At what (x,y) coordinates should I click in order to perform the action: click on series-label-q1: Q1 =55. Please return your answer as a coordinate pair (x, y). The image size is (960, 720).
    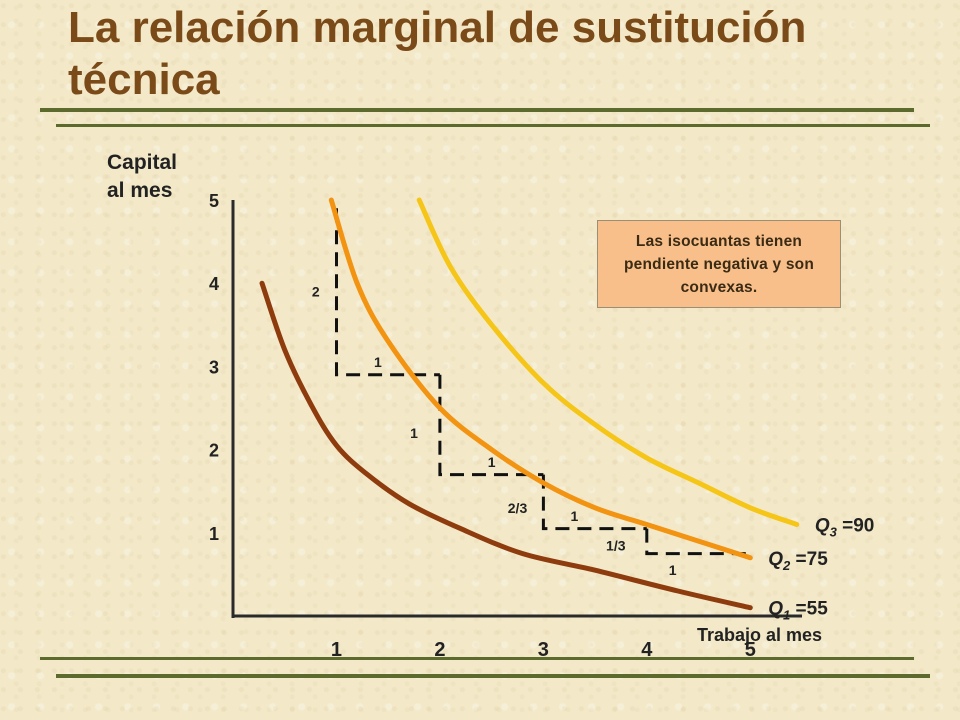
    Looking at the image, I should click on (798, 611).